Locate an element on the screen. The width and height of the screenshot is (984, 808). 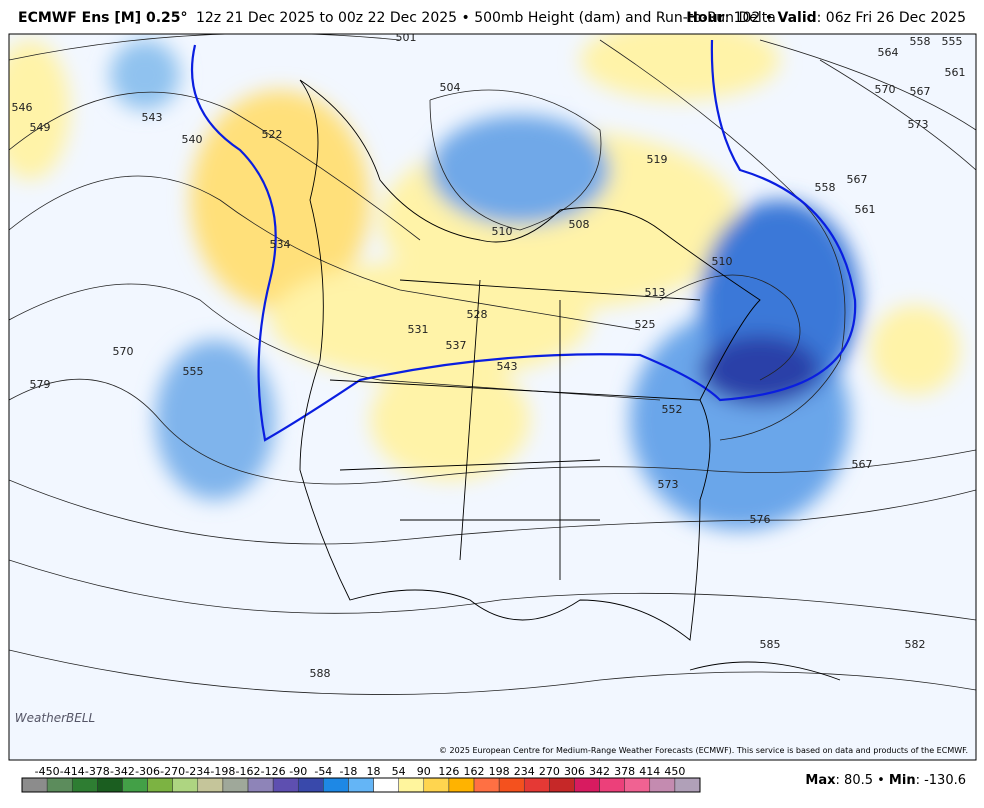
colorbar-tick-label: 342 is located at coordinates (599, 771).